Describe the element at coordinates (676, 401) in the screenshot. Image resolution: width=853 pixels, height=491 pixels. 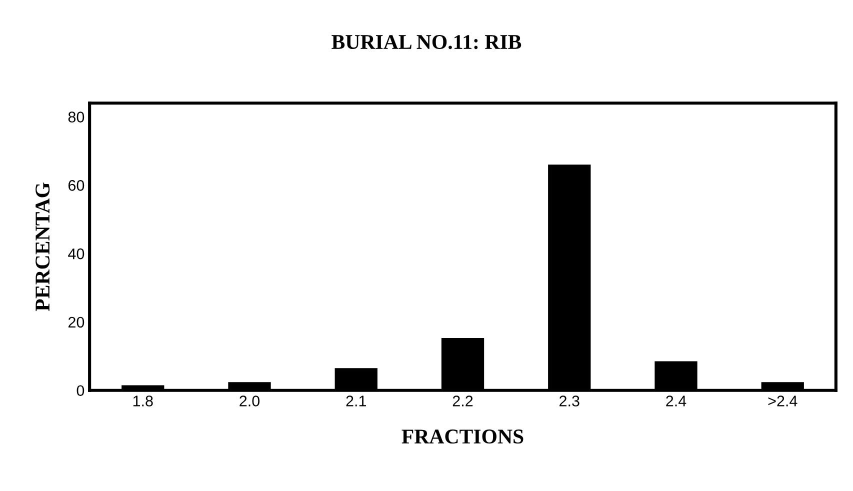
I see `x-tick-label: 2.4` at that location.